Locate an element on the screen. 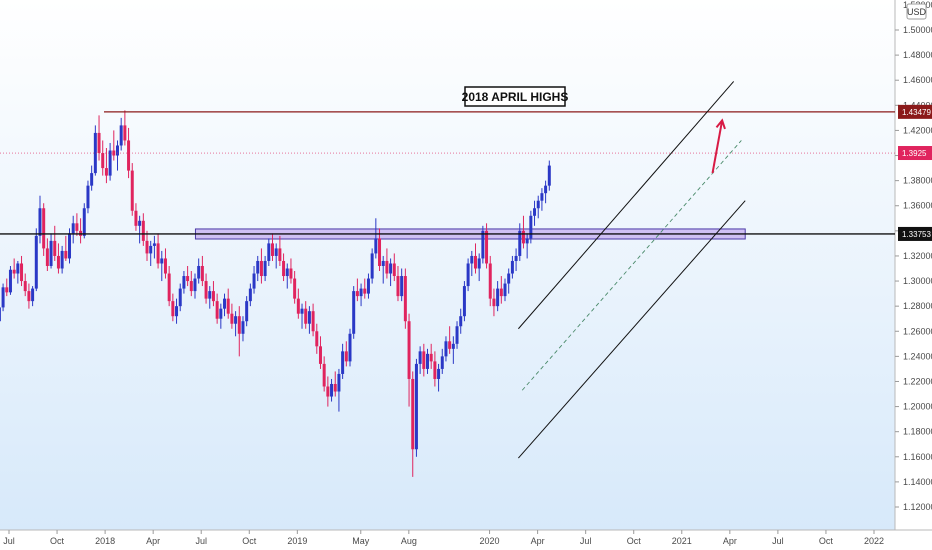  trend-arrow is located at coordinates (718, 146).